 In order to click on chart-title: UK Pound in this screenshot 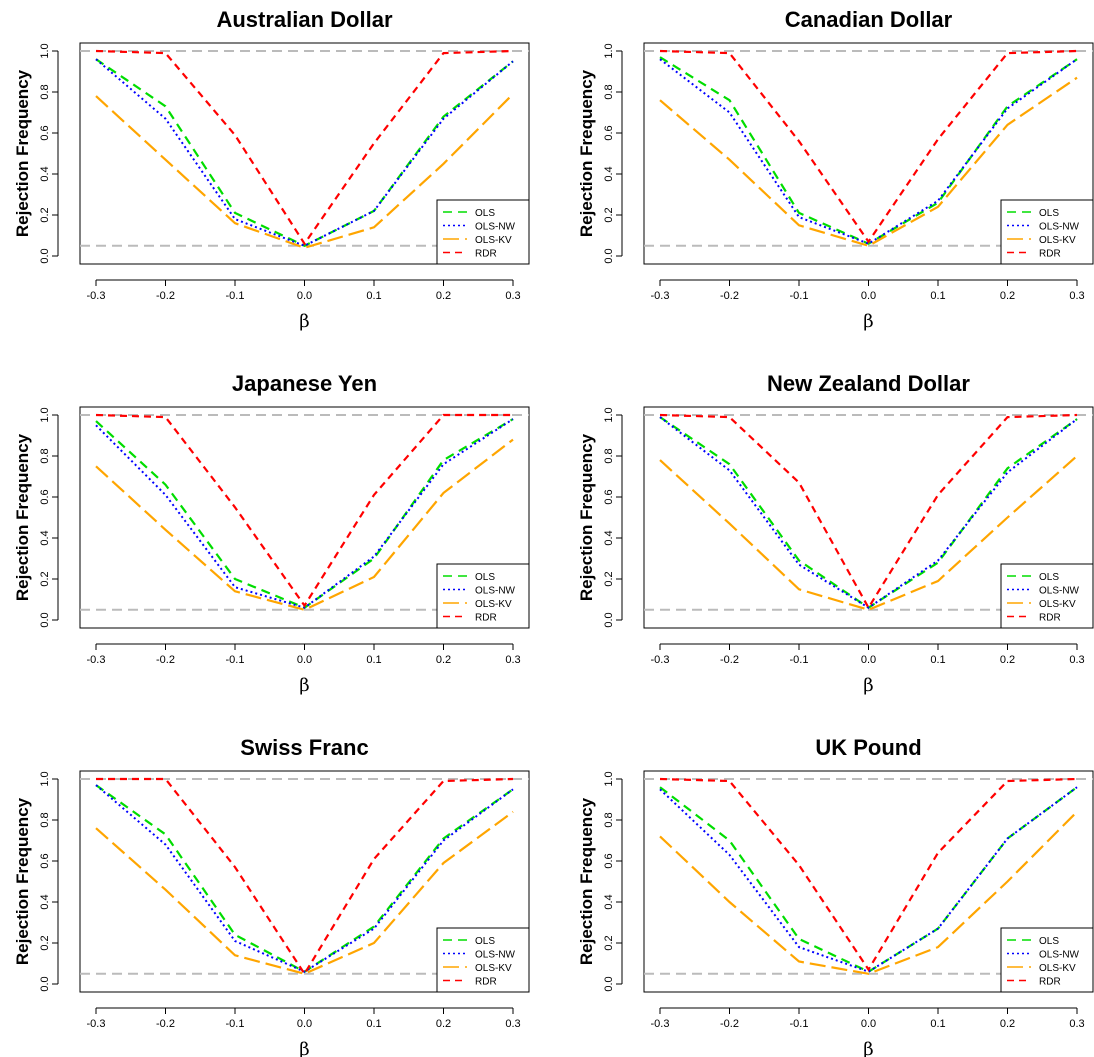, I will do `click(868, 747)`.